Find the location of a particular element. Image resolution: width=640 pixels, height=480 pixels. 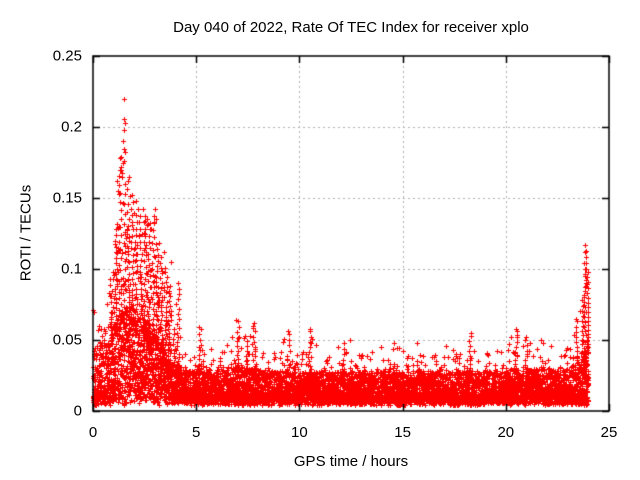

y-tick-label: 0.1 is located at coordinates (71, 269).